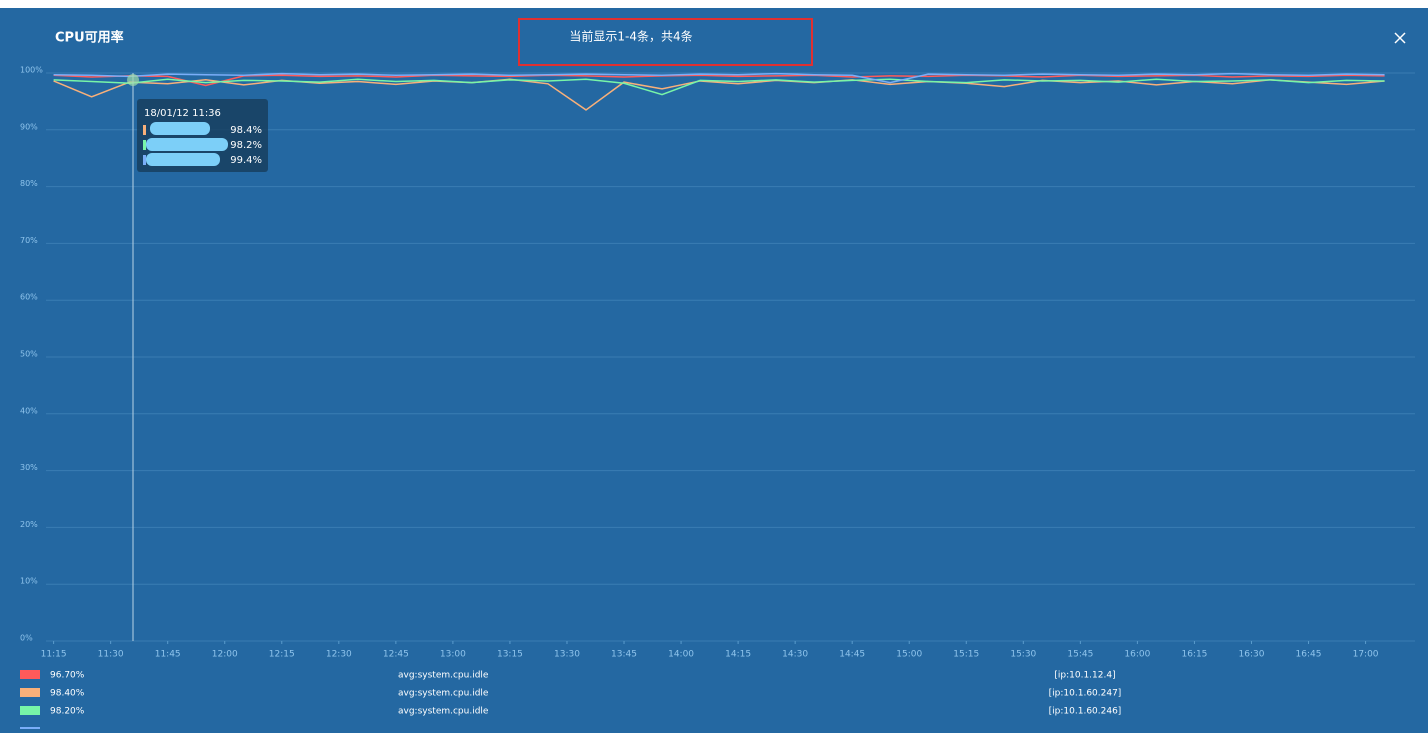 The width and height of the screenshot is (1428, 733). What do you see at coordinates (1137, 655) in the screenshot?
I see `x-tick-label: 16:00` at bounding box center [1137, 655].